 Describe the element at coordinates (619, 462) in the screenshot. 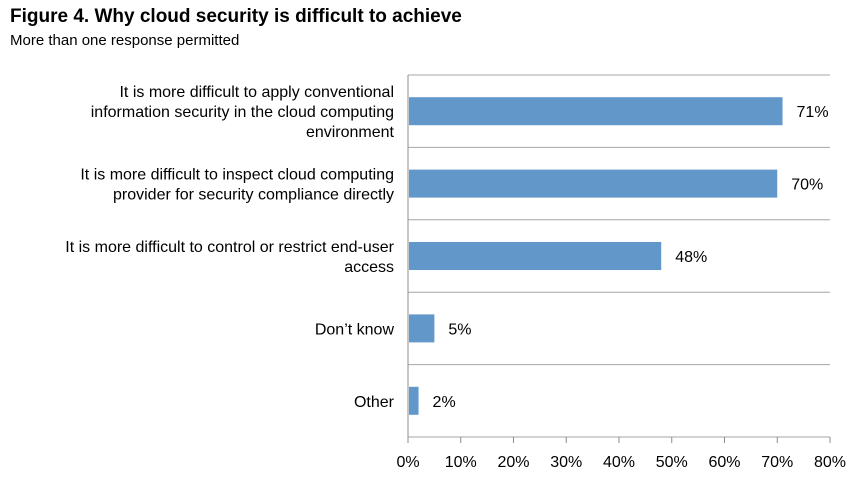

I see `x-tick-label: 40%` at that location.